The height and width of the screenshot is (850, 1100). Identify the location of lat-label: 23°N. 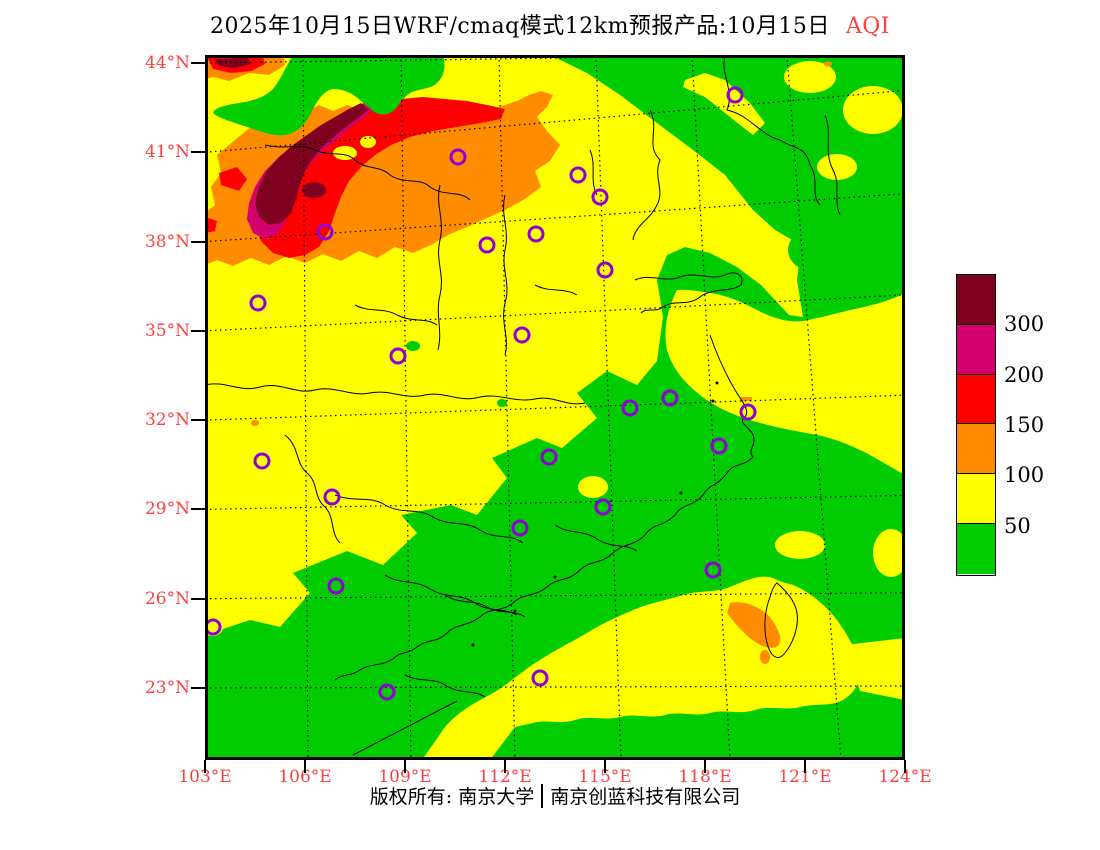
(167, 688).